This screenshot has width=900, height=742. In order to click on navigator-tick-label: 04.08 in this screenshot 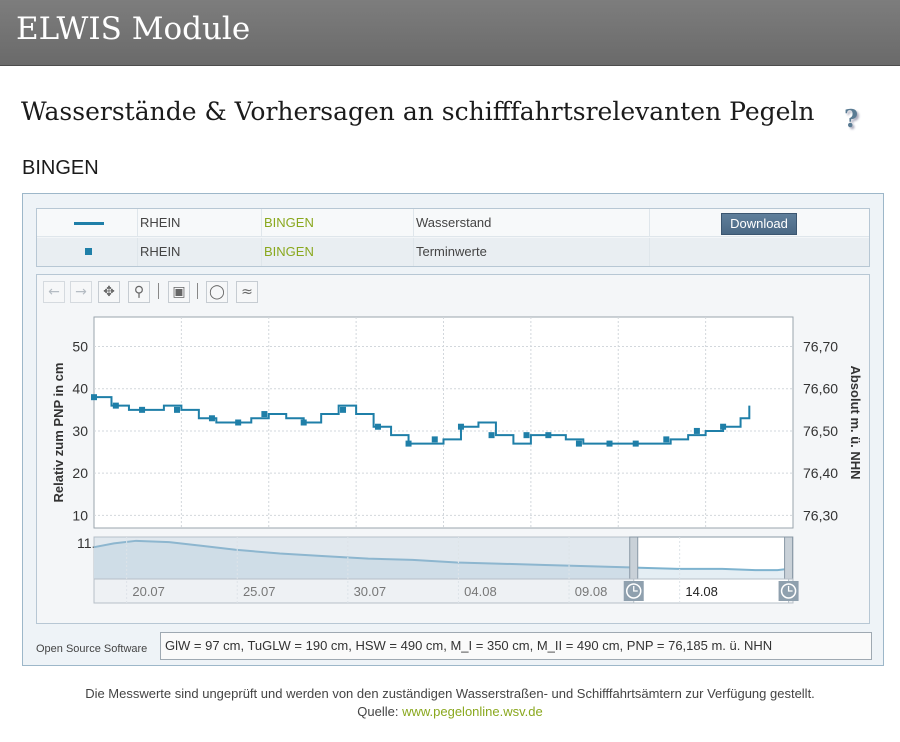, I will do `click(480, 591)`.